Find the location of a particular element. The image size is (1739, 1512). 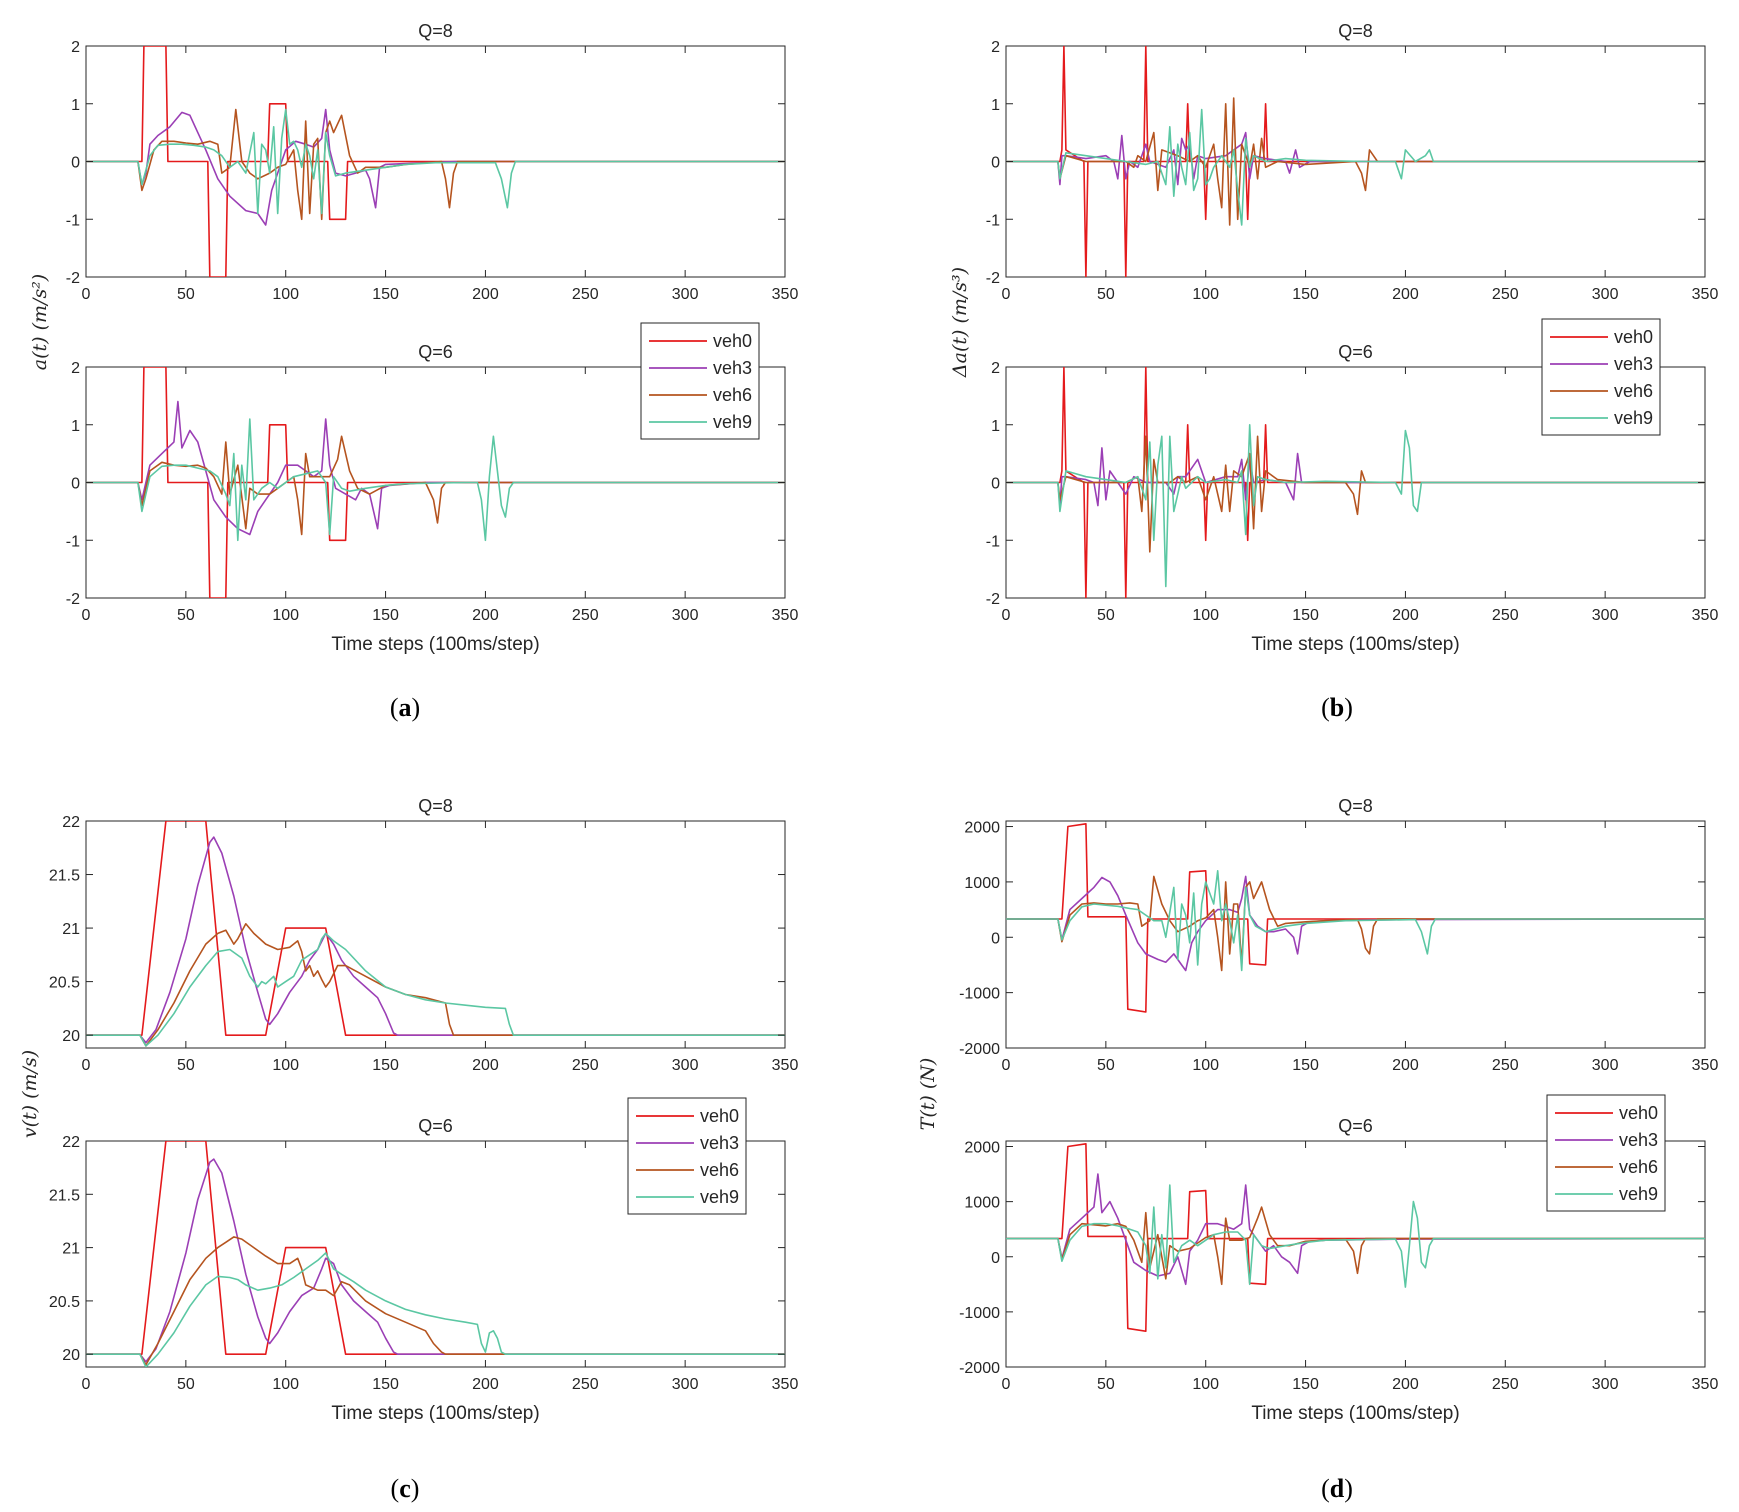

axes-box is located at coordinates (1355, 934).